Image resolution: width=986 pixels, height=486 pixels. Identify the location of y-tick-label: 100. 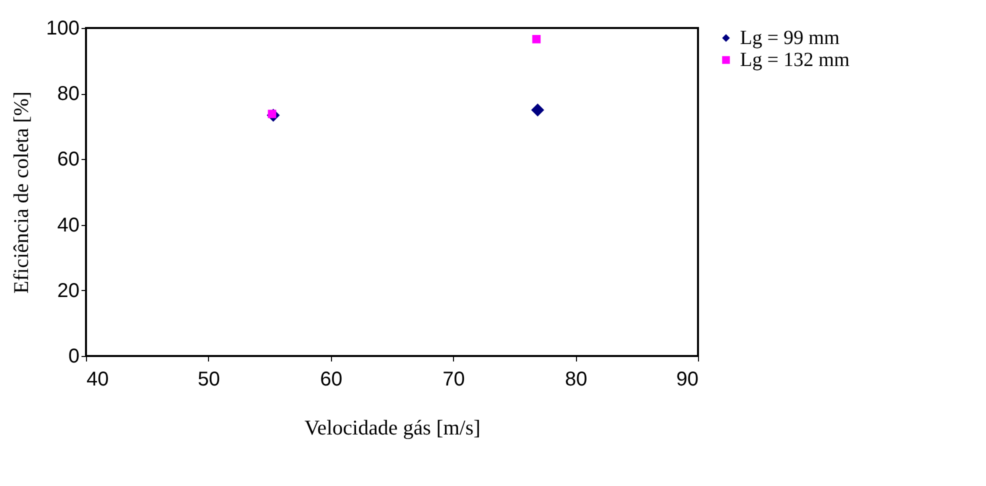
(63, 29).